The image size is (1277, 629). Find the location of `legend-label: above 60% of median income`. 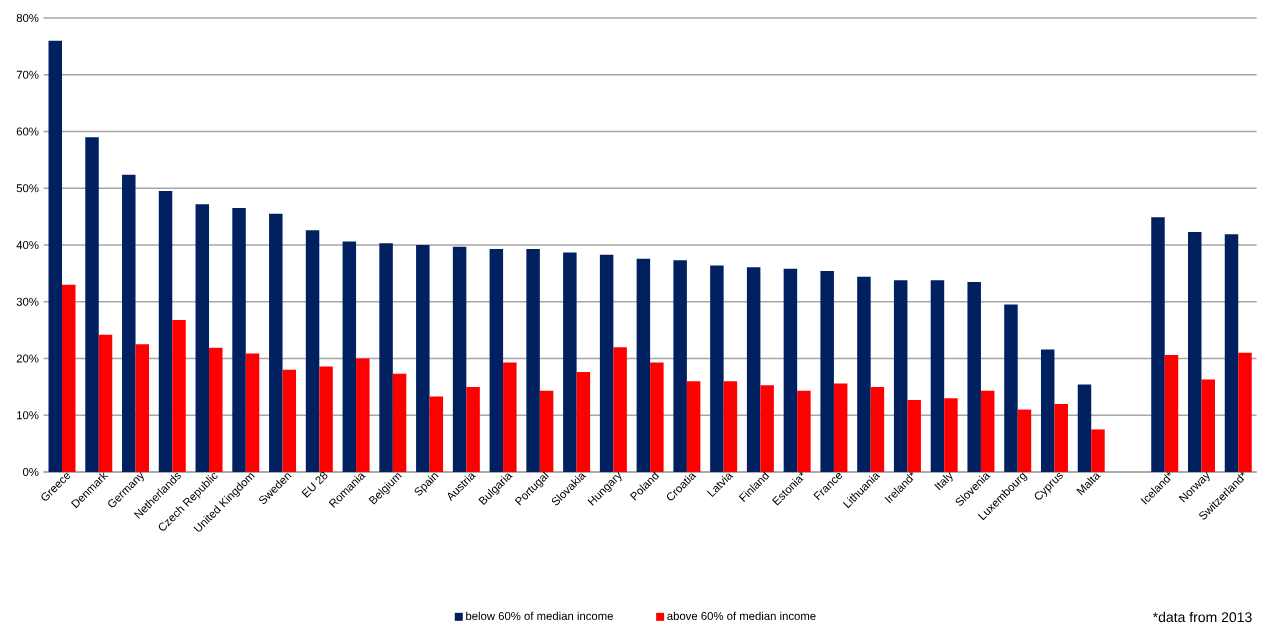

legend-label: above 60% of median income is located at coordinates (741, 616).